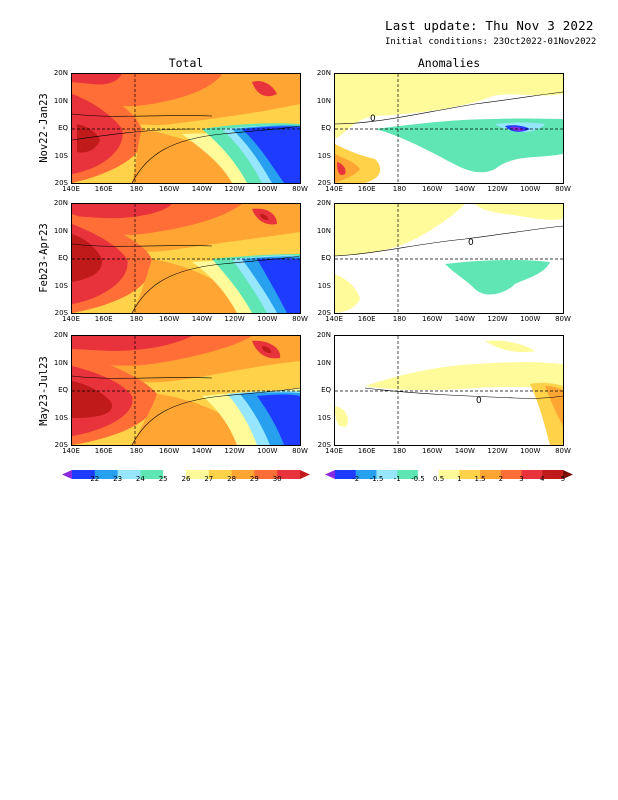  Describe the element at coordinates (439, 479) in the screenshot. I see `colorbar-label: 0.5` at that location.